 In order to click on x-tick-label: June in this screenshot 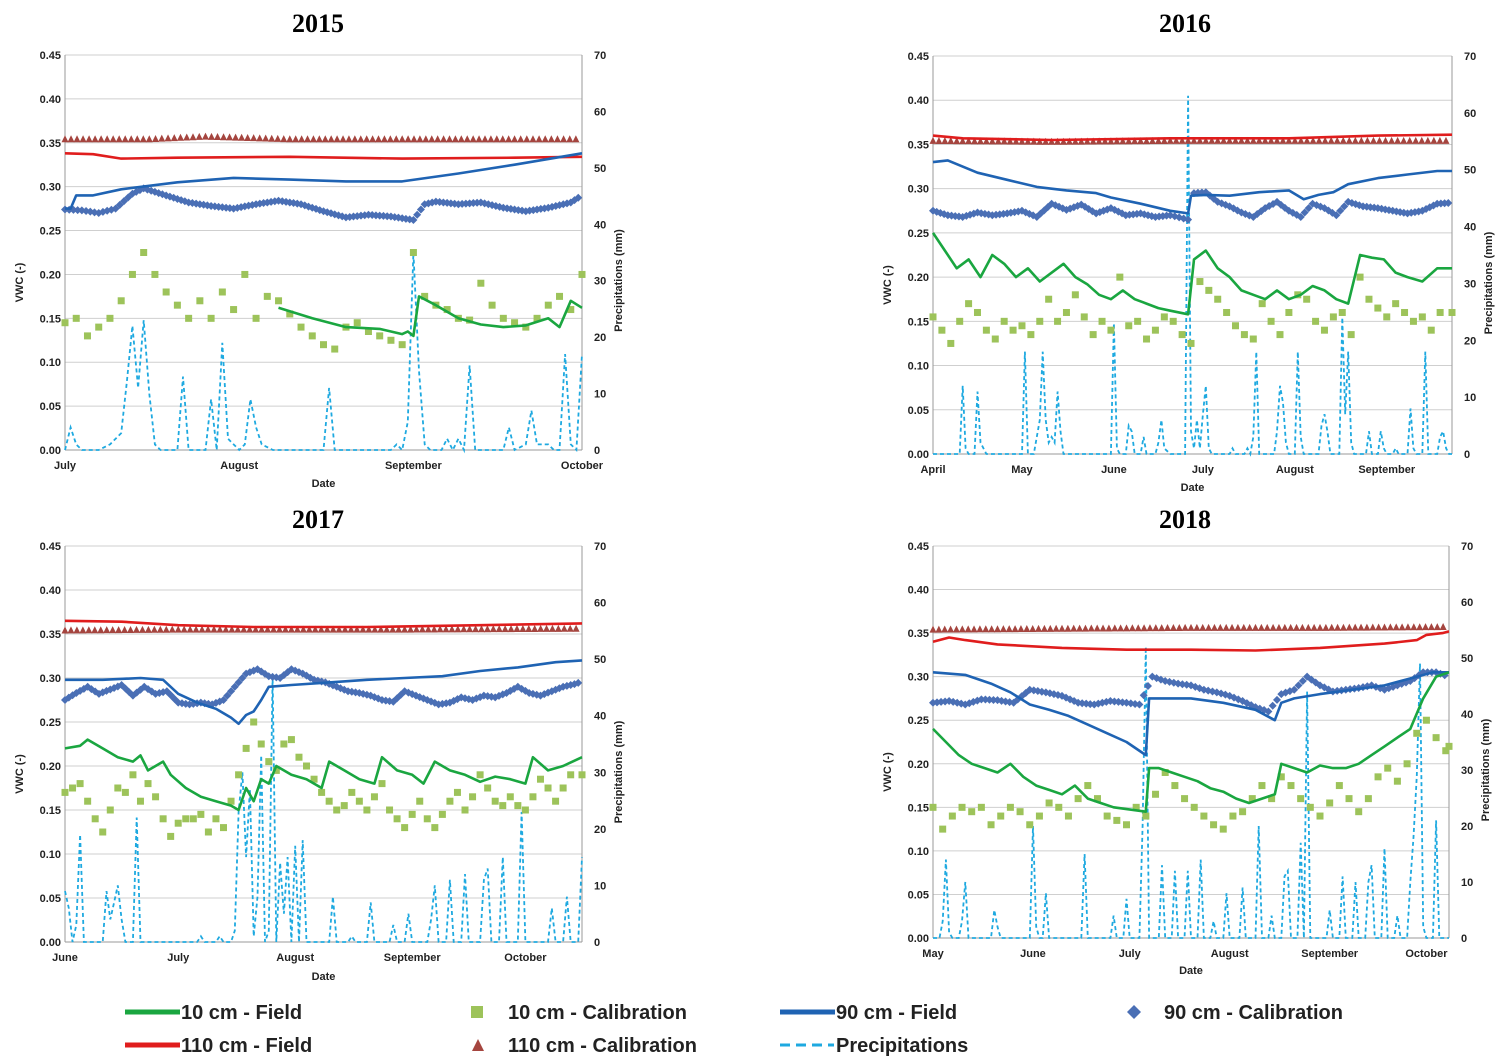, I will do `click(1114, 470)`.